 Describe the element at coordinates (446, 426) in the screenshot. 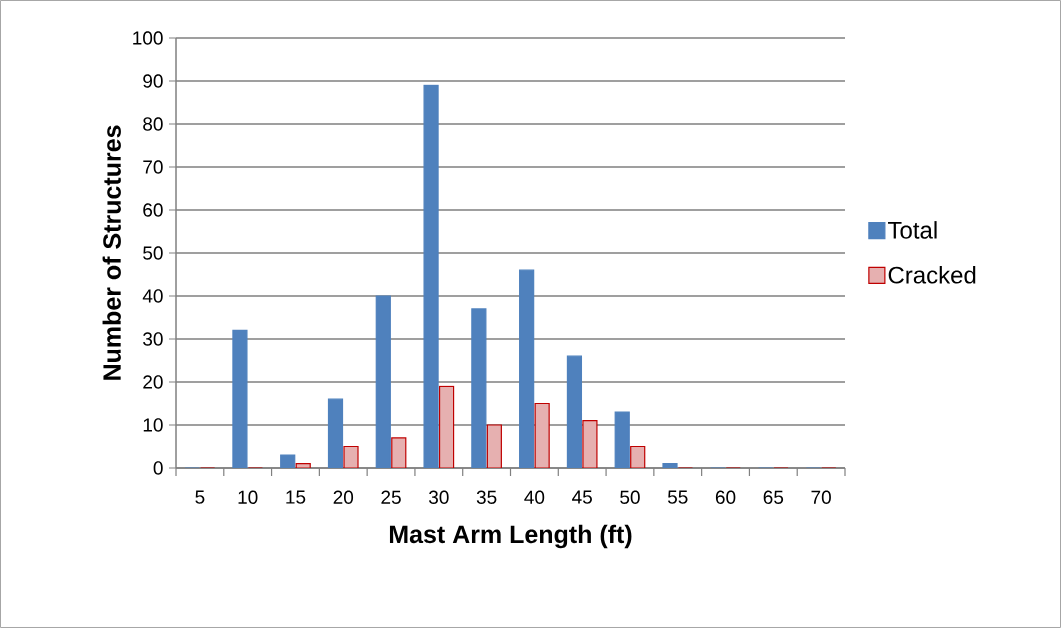

I see `bar` at that location.